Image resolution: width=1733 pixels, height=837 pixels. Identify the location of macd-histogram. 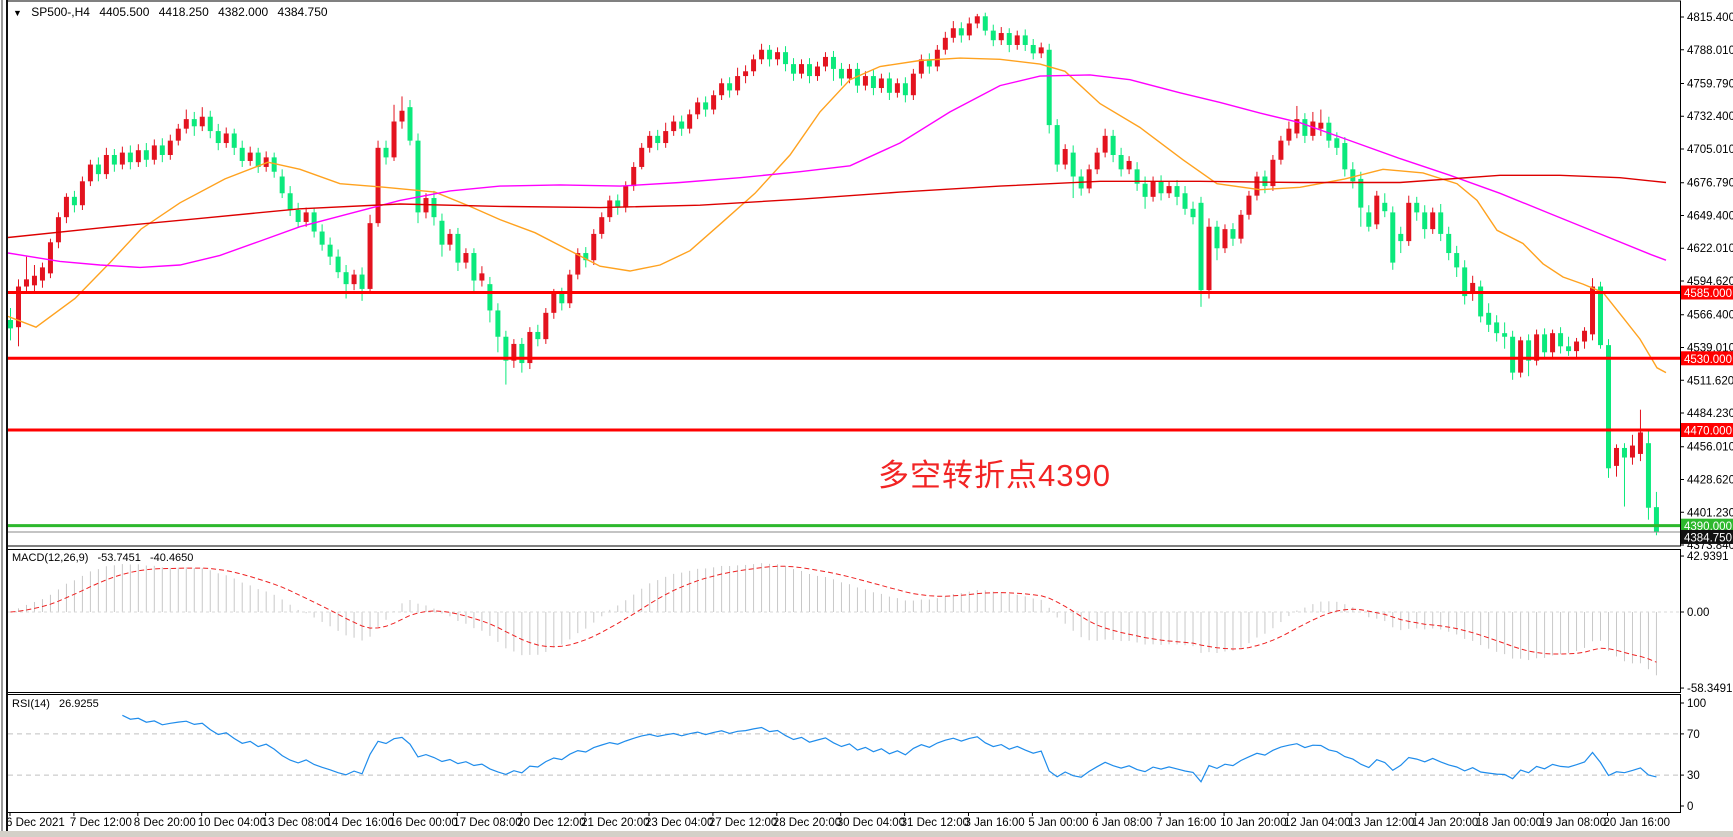
(844, 619).